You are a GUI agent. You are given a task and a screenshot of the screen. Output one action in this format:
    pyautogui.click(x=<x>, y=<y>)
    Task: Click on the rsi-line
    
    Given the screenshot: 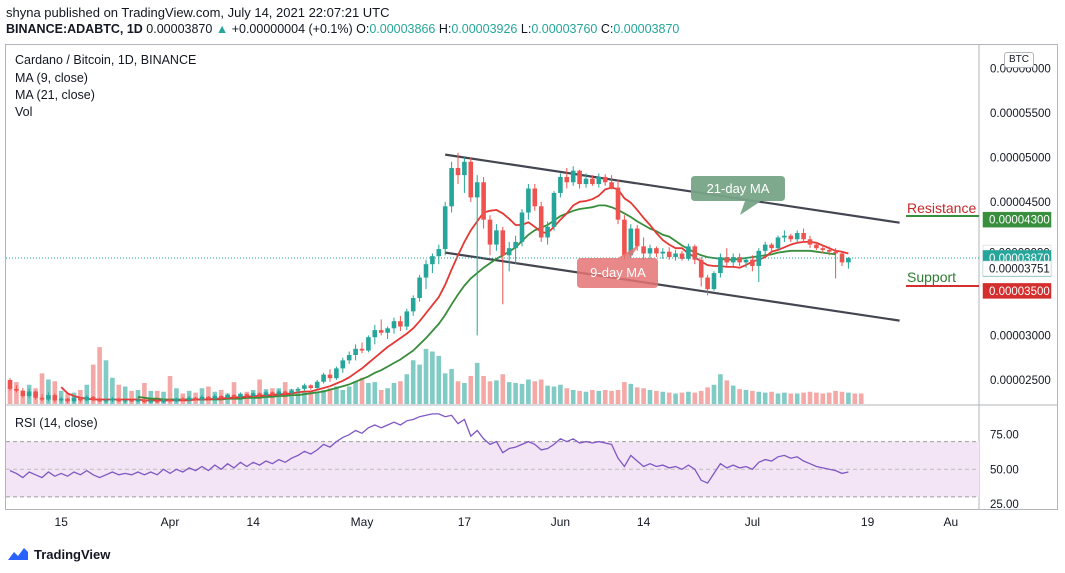 What is the action you would take?
    pyautogui.click(x=429, y=448)
    